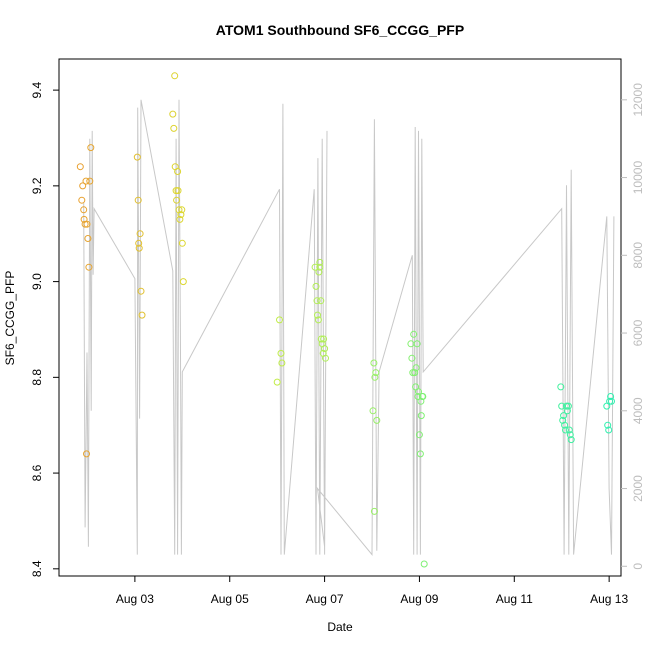 The width and height of the screenshot is (650, 650). What do you see at coordinates (37, 185) in the screenshot?
I see `y-tick-label: 9.2` at bounding box center [37, 185].